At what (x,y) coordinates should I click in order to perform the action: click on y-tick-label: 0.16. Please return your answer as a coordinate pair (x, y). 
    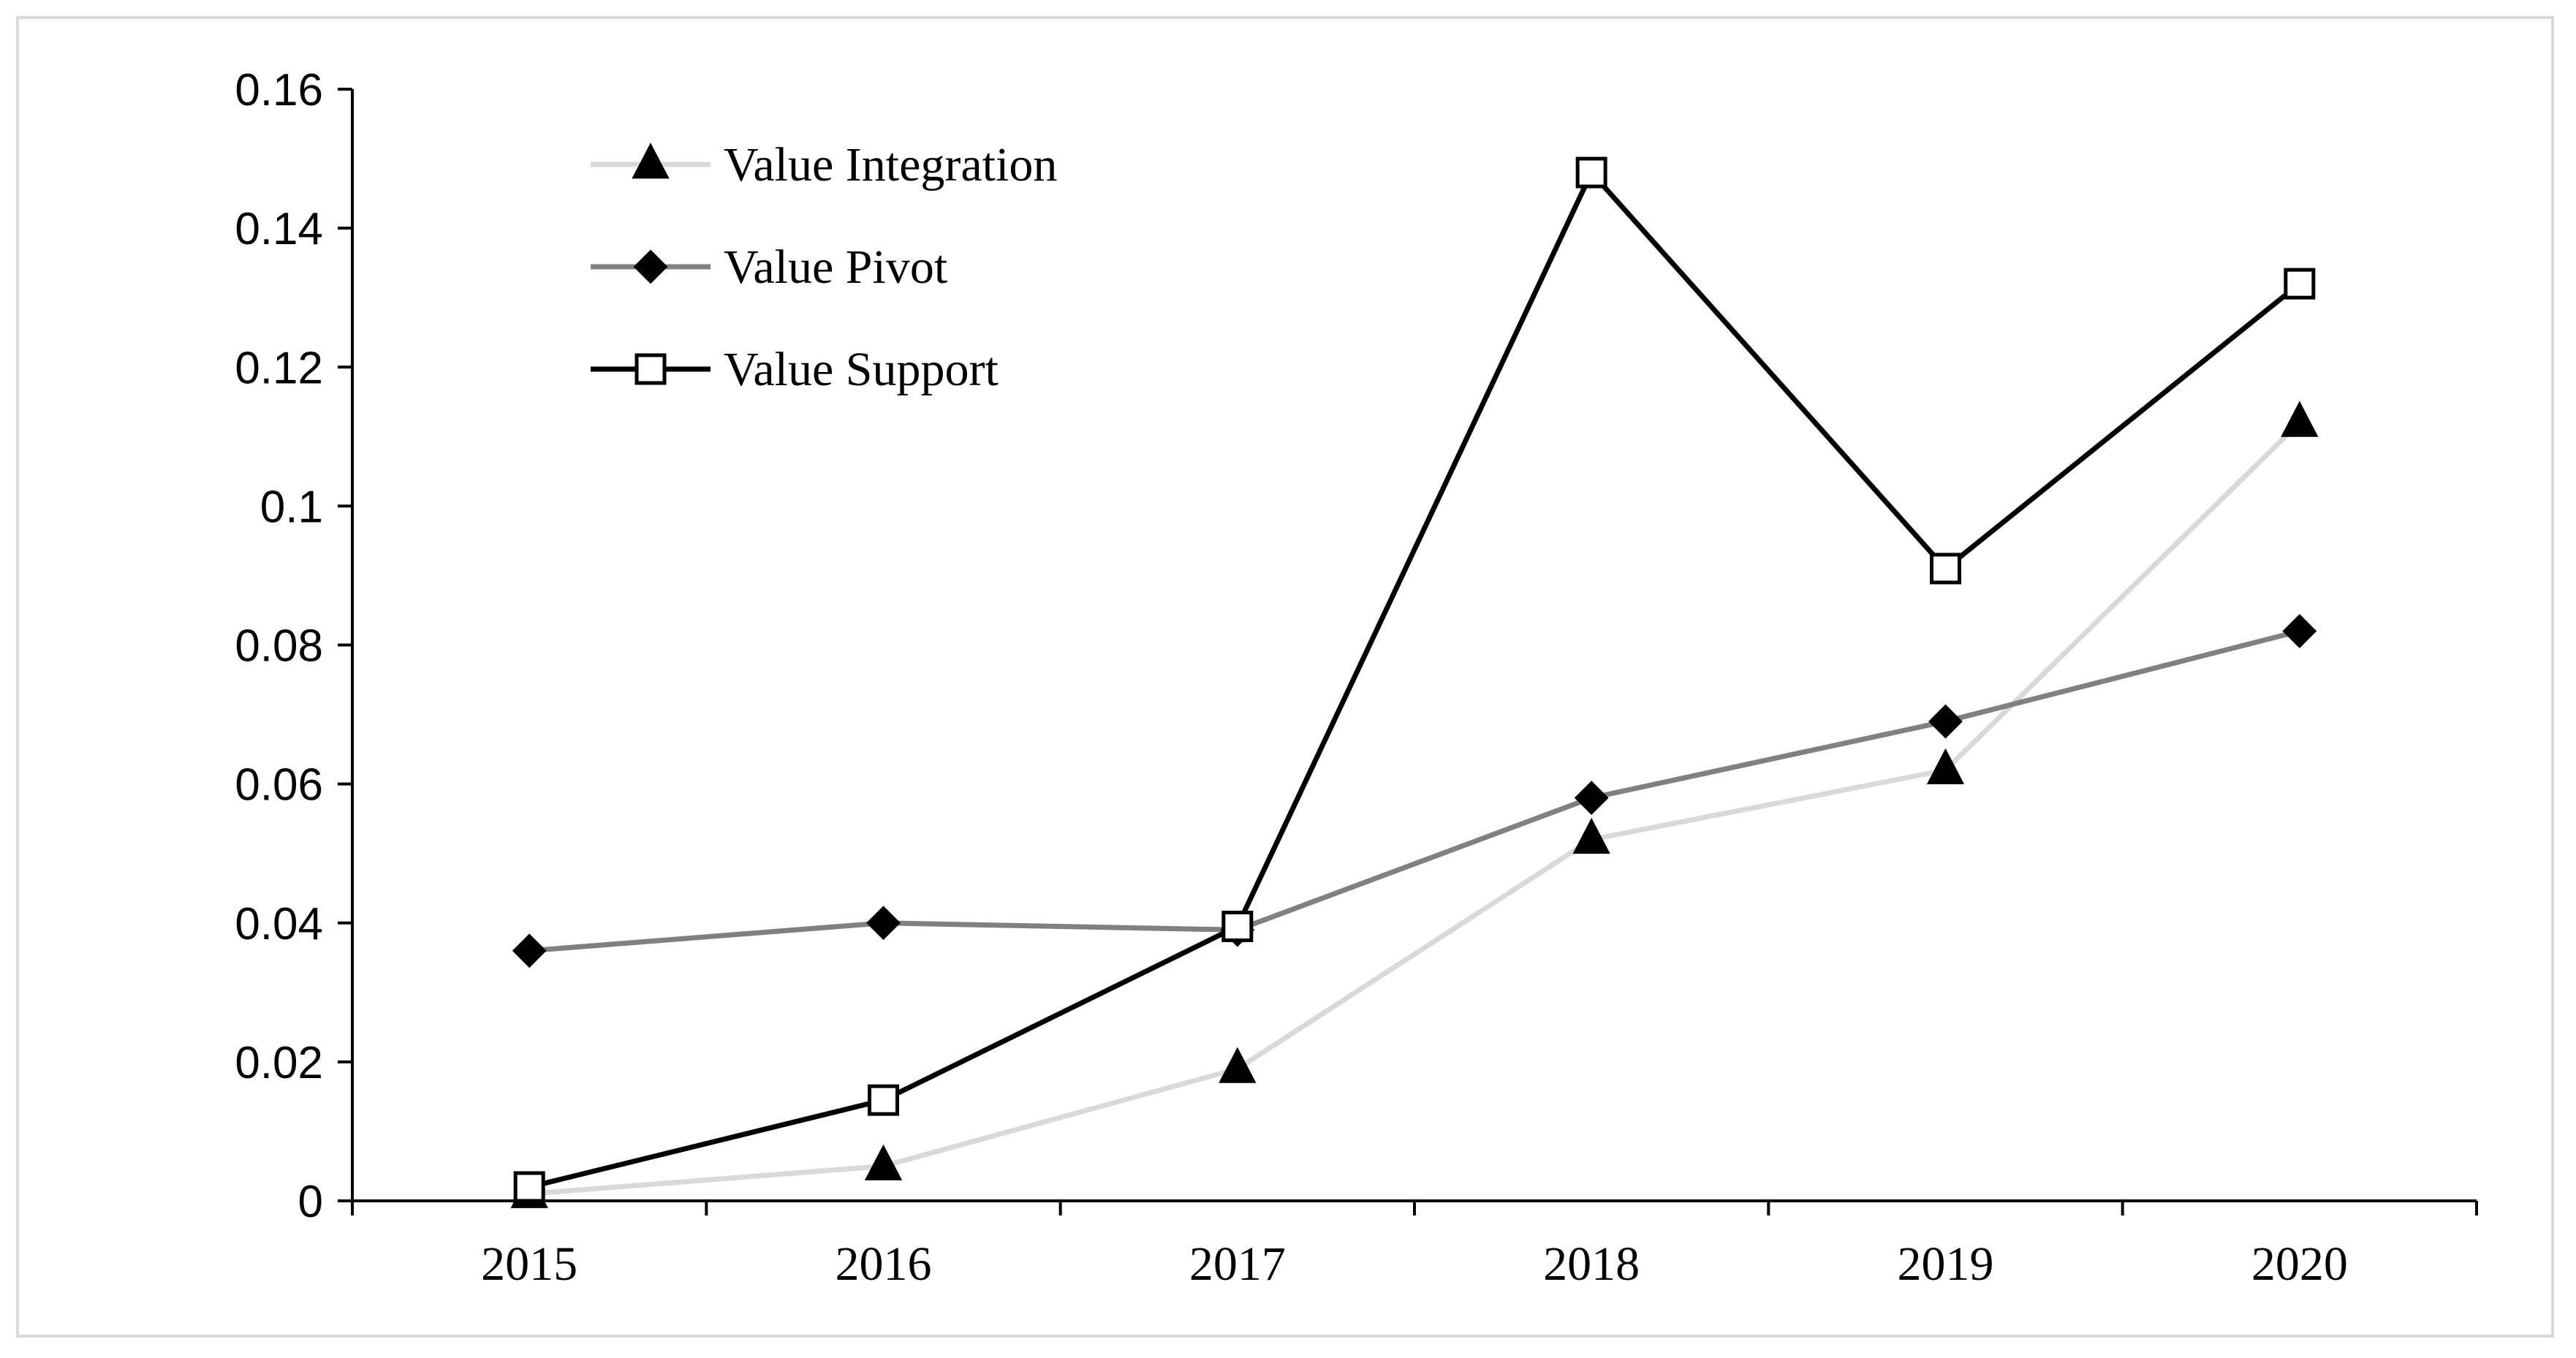
    Looking at the image, I should click on (279, 90).